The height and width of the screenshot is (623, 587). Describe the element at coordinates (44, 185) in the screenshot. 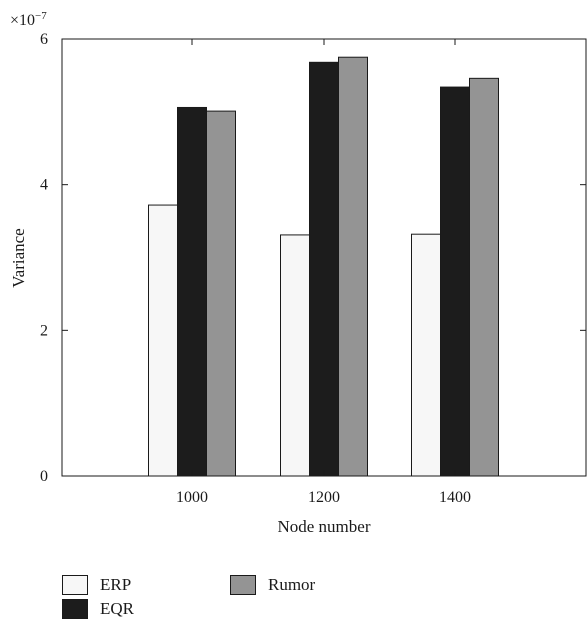

I see `y-tick-label: 4` at that location.